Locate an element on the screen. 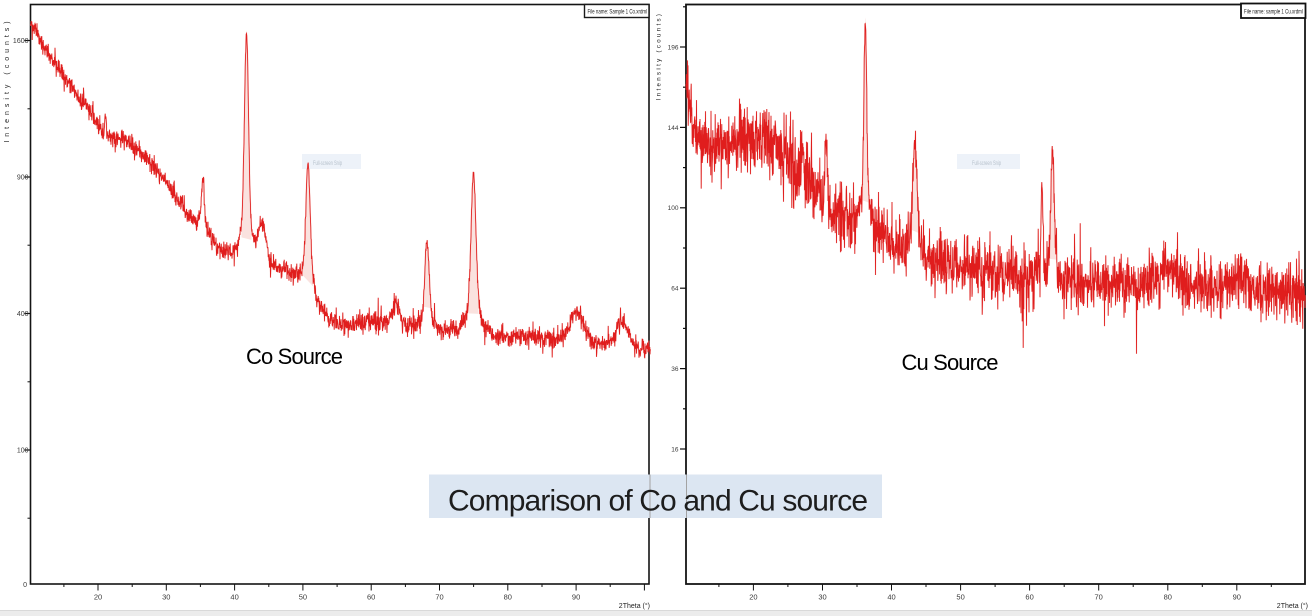 The width and height of the screenshot is (1312, 616). svg-text: File name: Sample 1 Co.xrdml is located at coordinates (618, 12).